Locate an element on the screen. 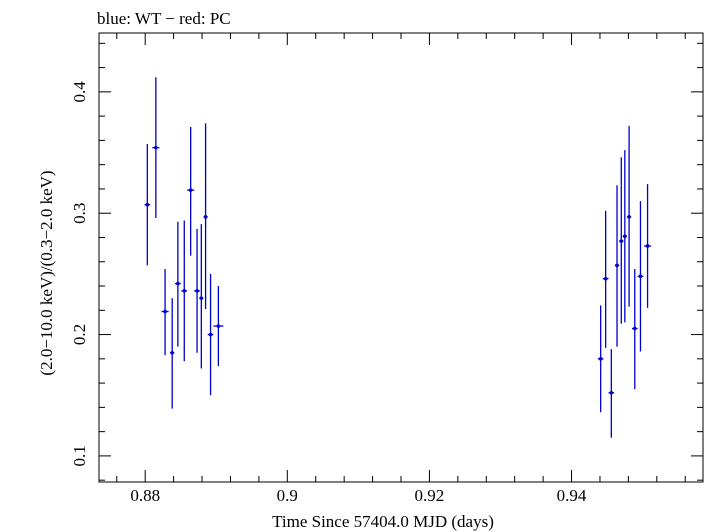 The height and width of the screenshot is (532, 705). y-axis-label: (2.0−10.0 keV)/(0.3−2.0 keV) is located at coordinates (46, 272).